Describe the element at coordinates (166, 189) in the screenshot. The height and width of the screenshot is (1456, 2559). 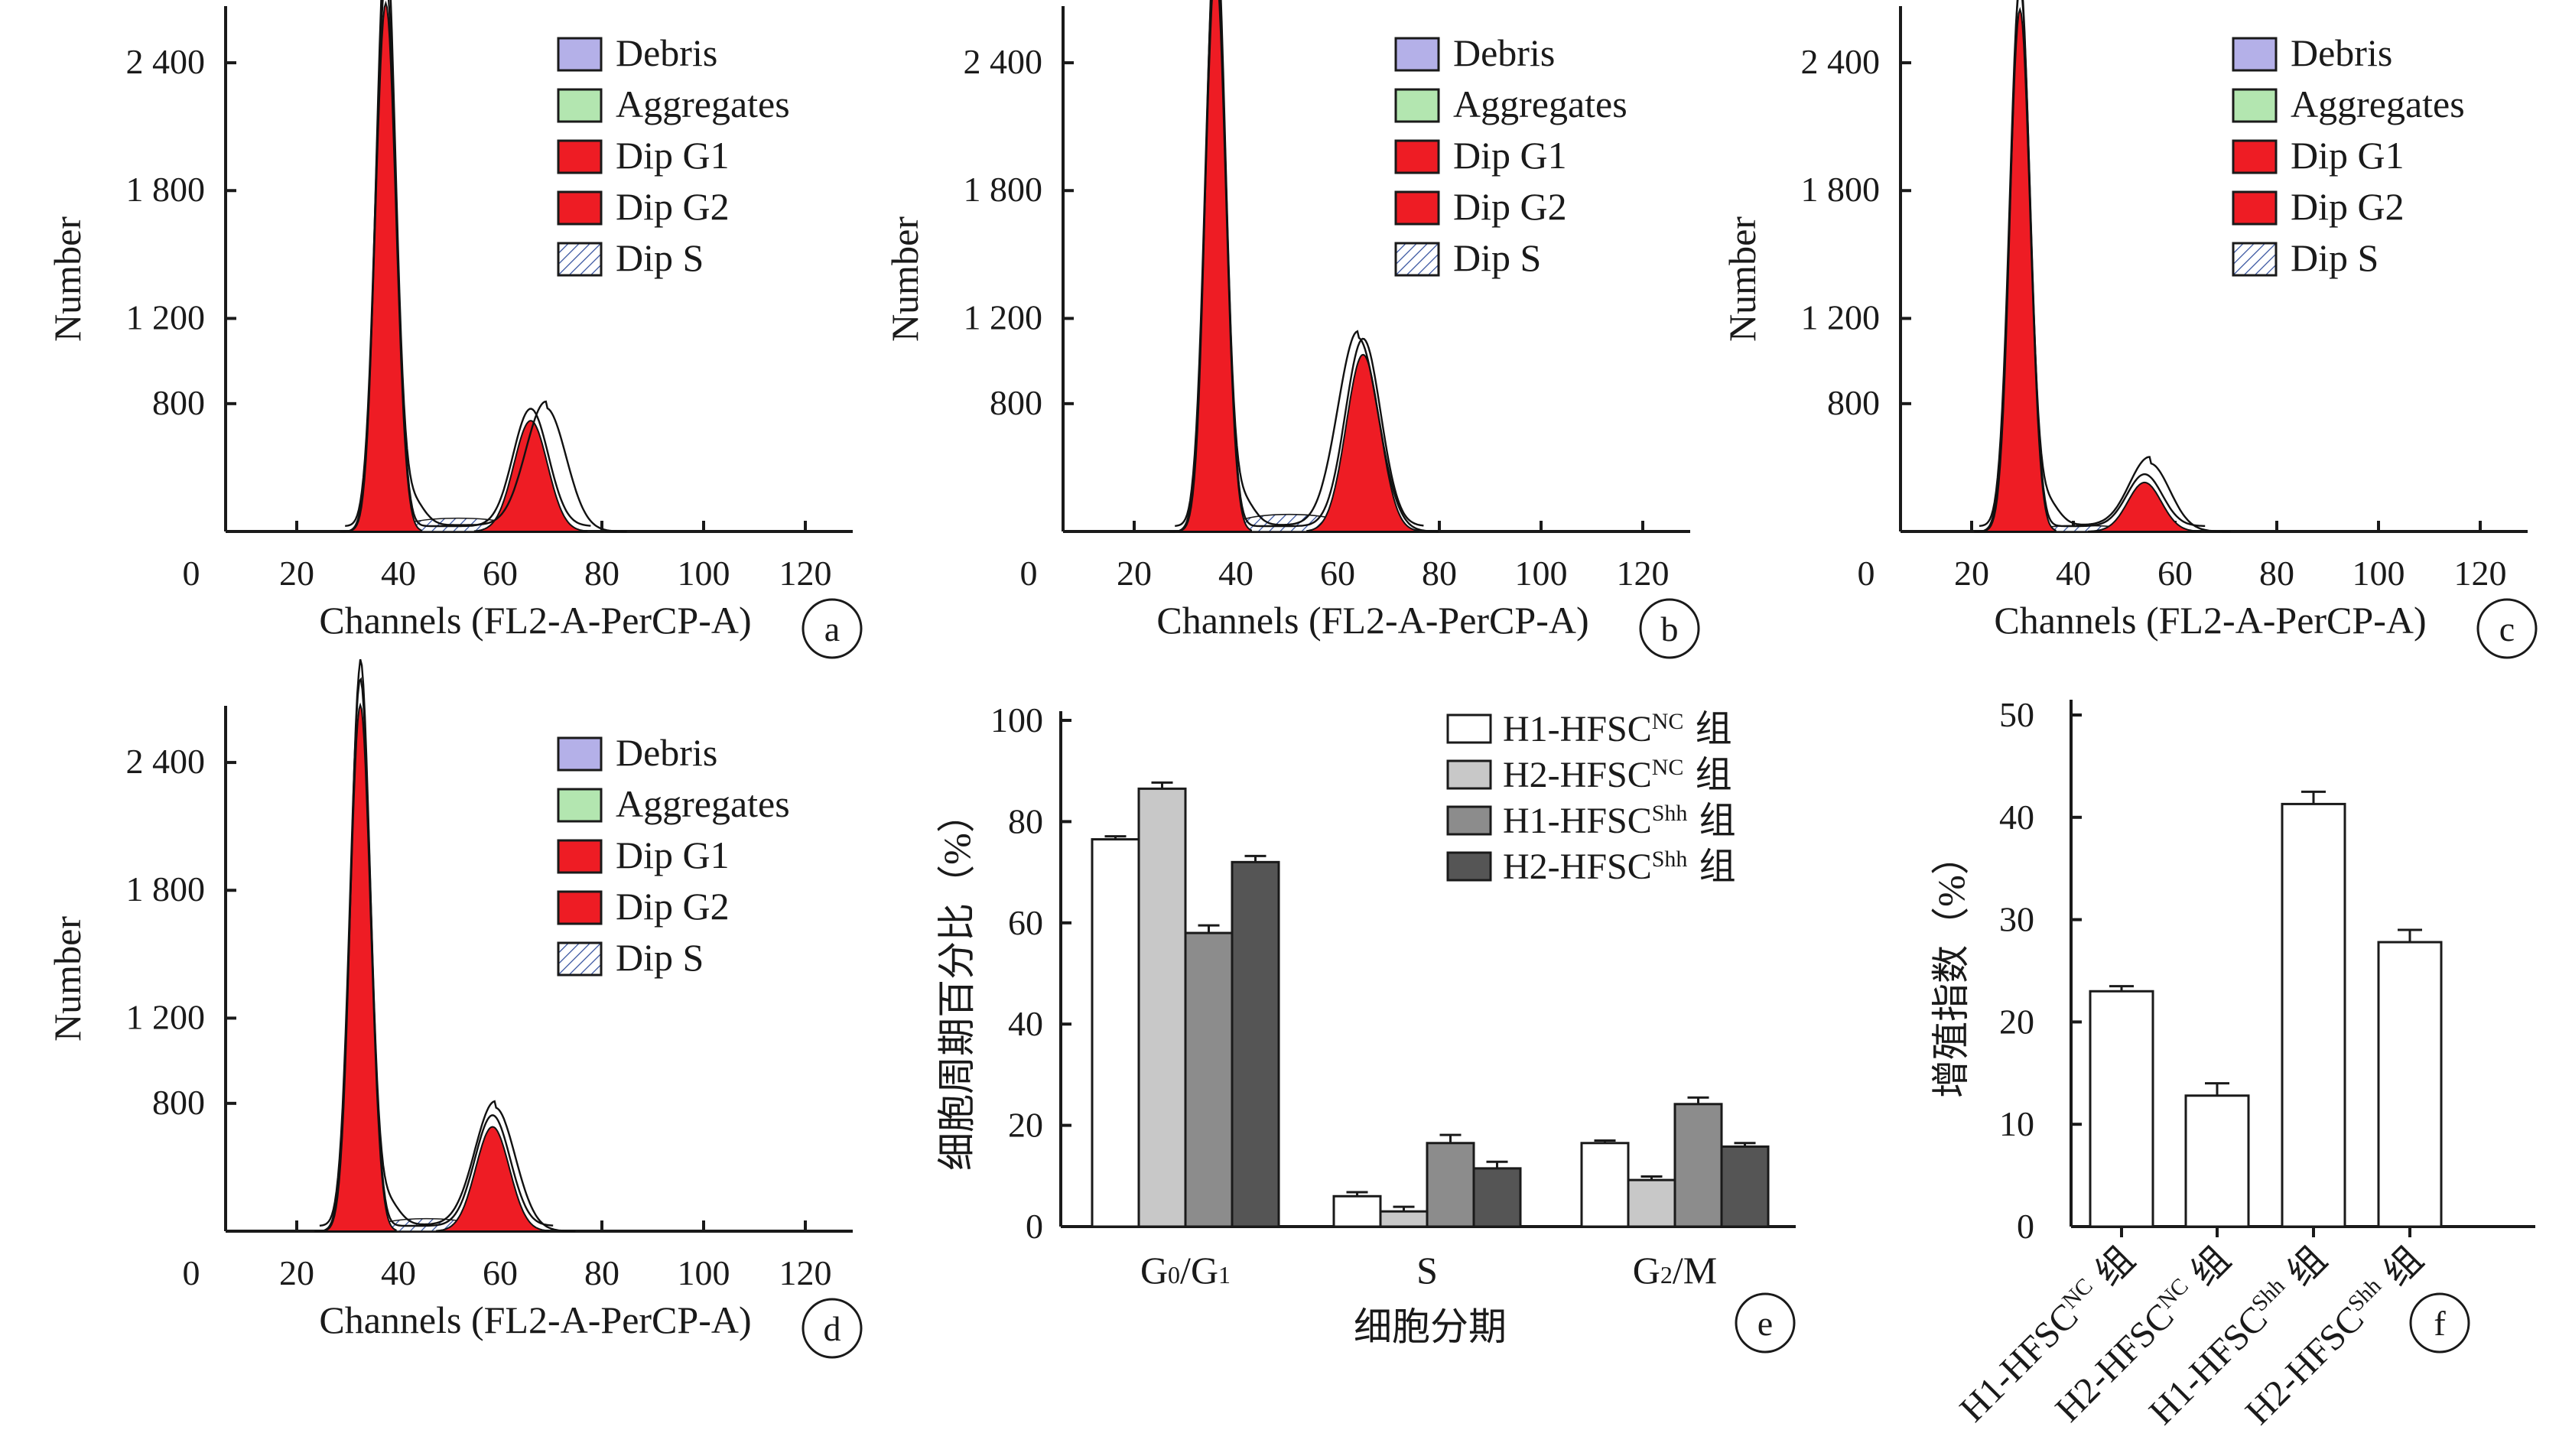
I see `y-tick-label: 1 800` at that location.